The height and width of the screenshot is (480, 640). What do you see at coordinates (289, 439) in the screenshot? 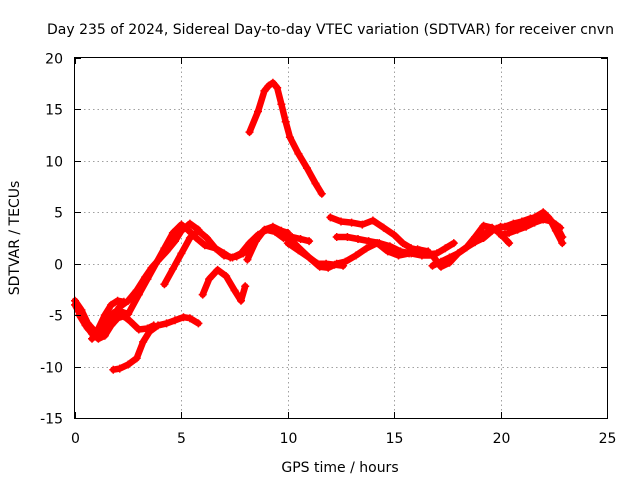
I see `x-tick-label: 10` at bounding box center [289, 439].